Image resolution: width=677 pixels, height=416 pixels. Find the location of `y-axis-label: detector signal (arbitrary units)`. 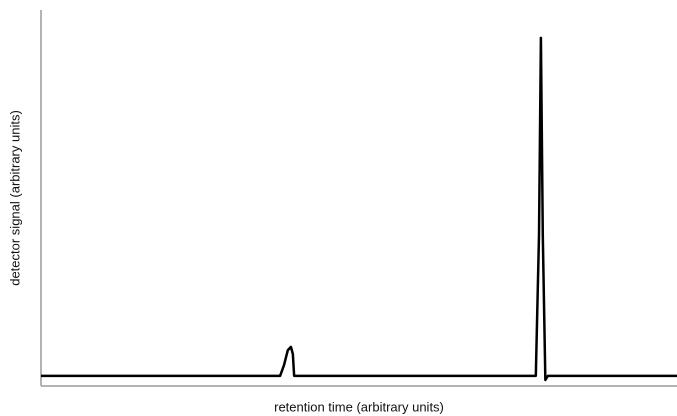

y-axis-label: detector signal (arbitrary units) is located at coordinates (14, 198).